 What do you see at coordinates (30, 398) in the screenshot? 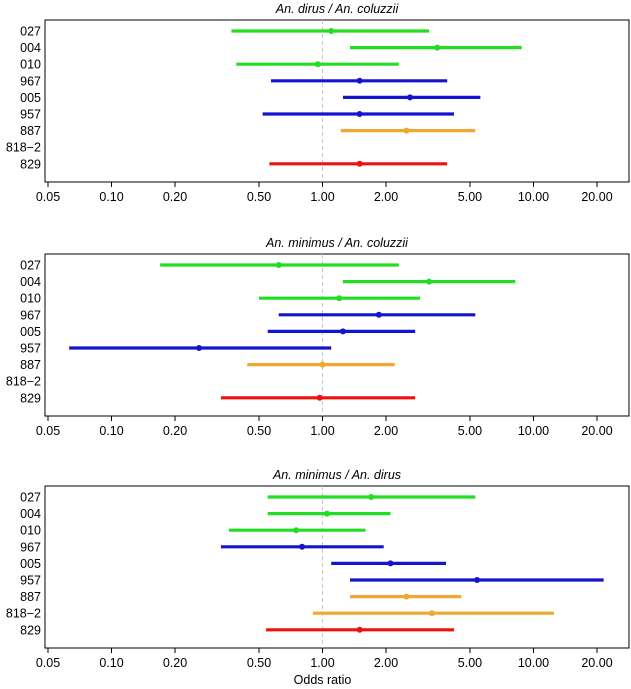
I see `panel-2-row-label-9: 829` at bounding box center [30, 398].